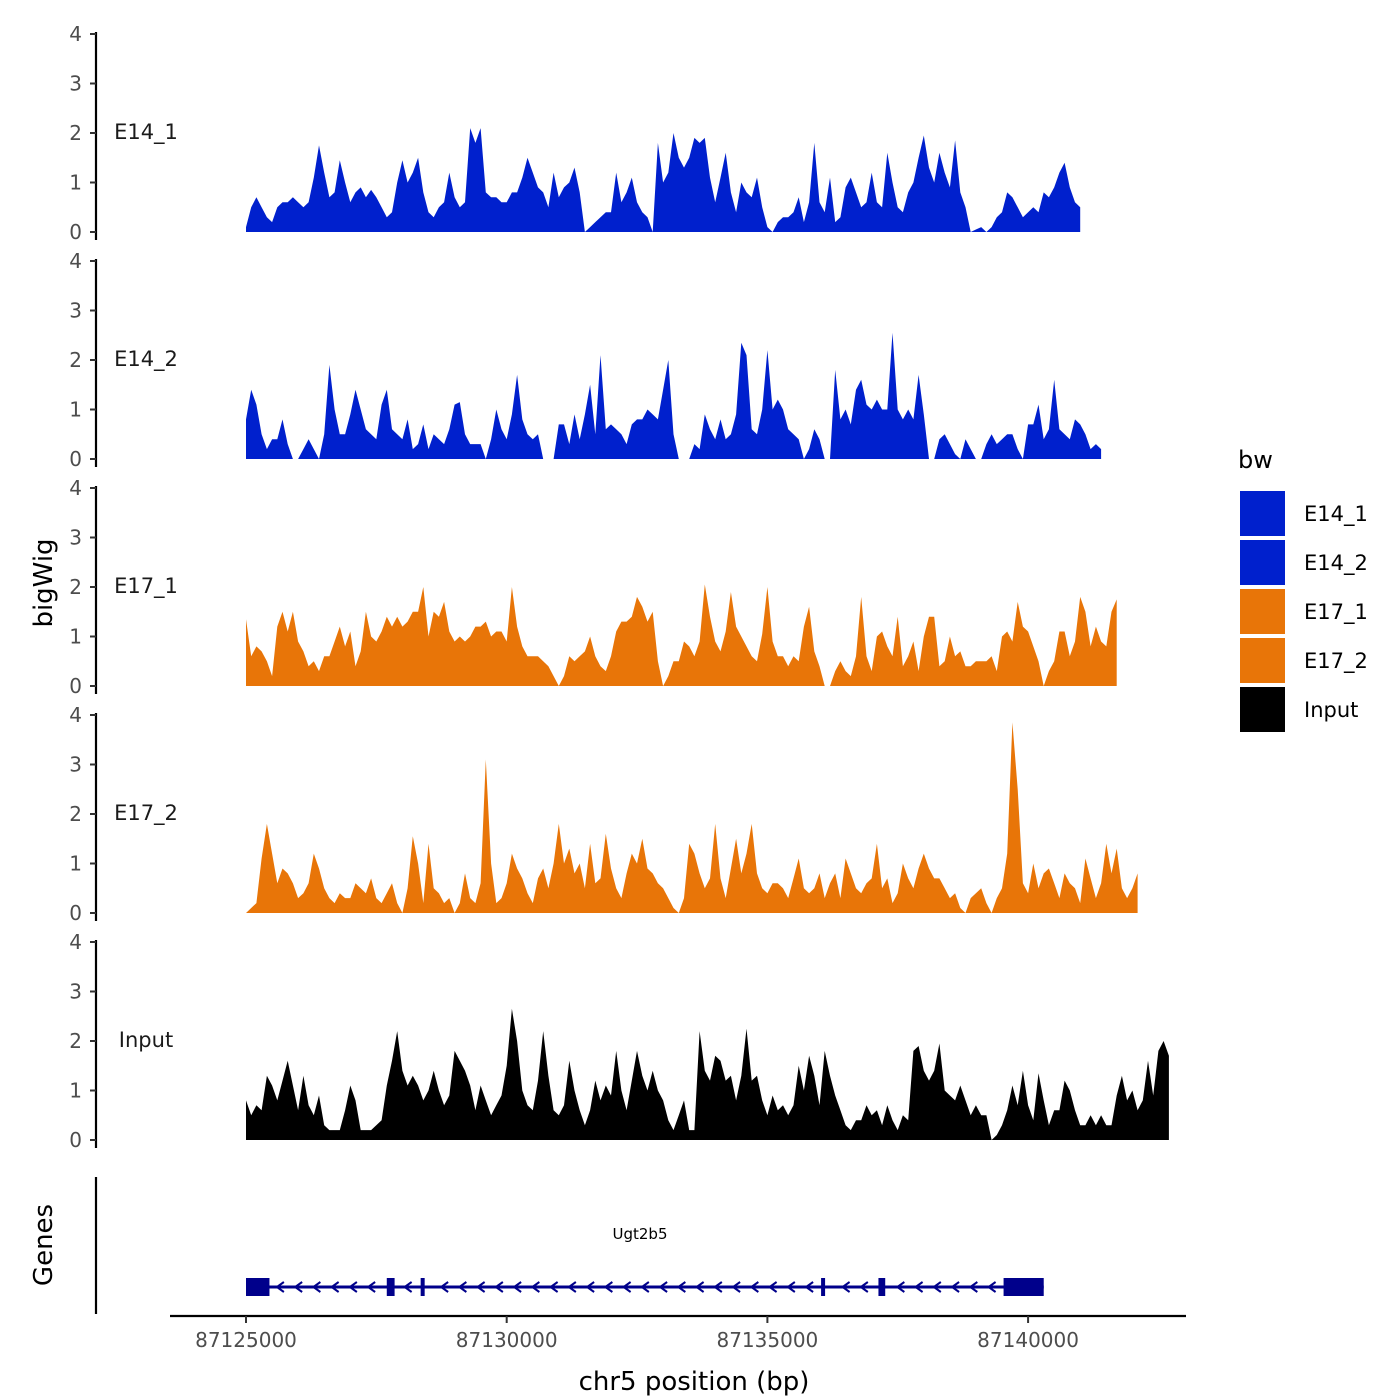 The width and height of the screenshot is (1400, 1400). Describe the element at coordinates (146, 813) in the screenshot. I see `track-label-E17_2: E17_2` at that location.